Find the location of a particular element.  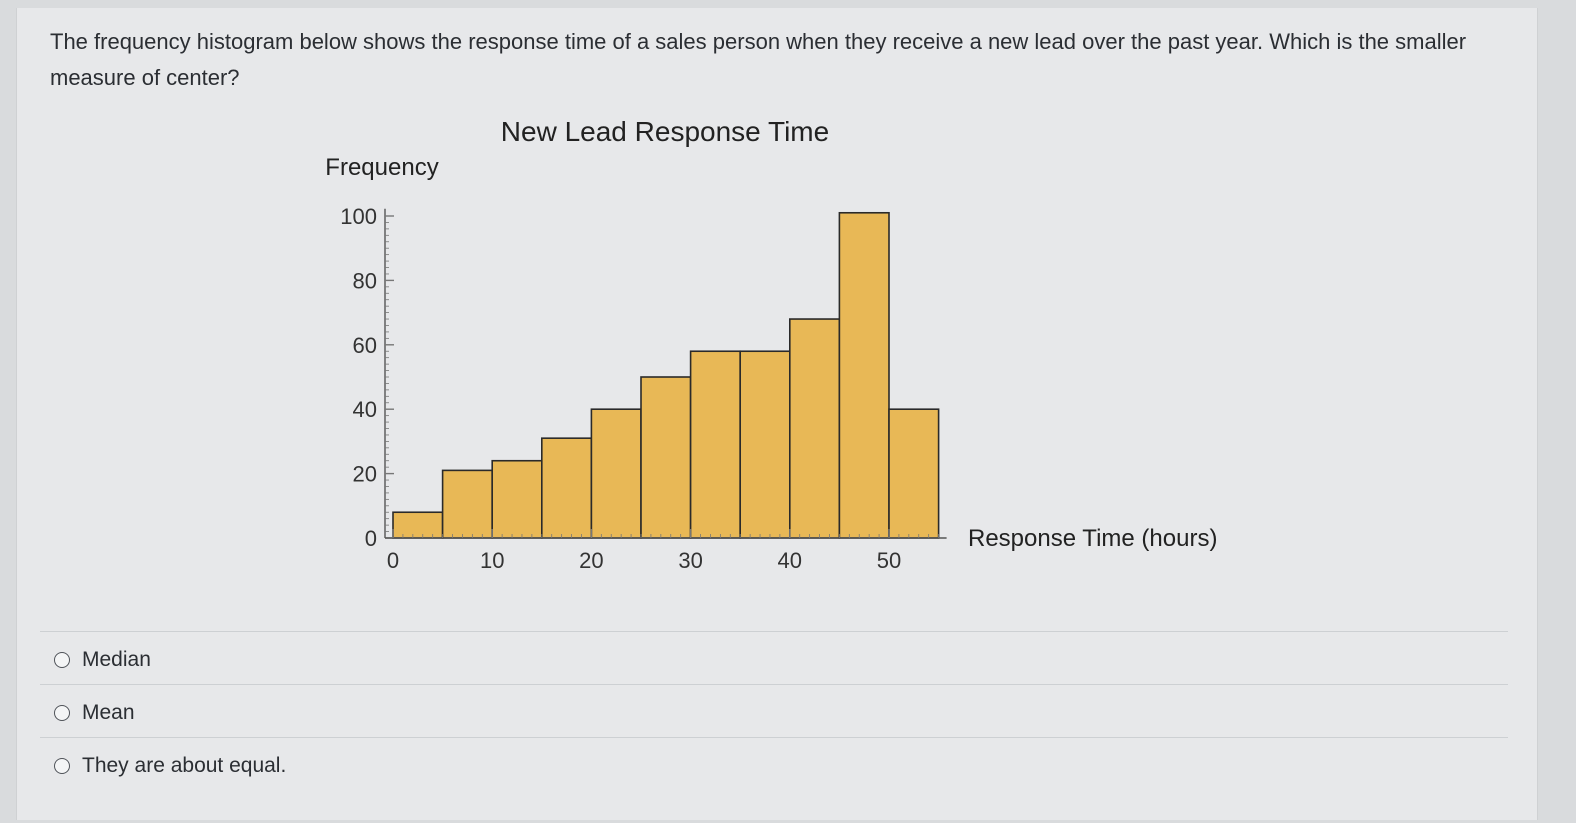

x-tick-label: 20 is located at coordinates (591, 560).